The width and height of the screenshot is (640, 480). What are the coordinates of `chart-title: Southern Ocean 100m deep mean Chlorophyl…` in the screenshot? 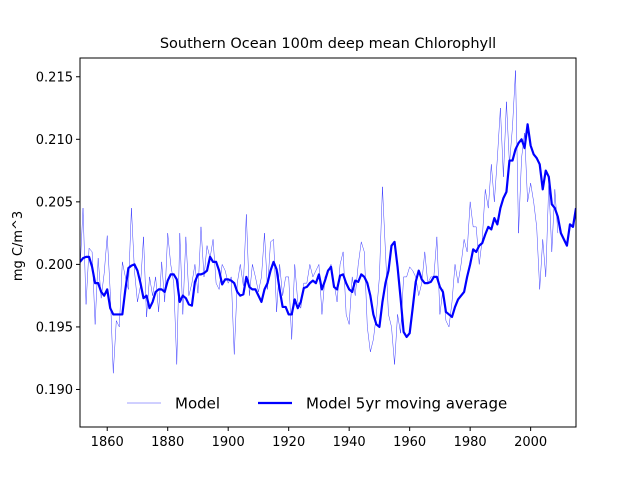 It's located at (328, 44).